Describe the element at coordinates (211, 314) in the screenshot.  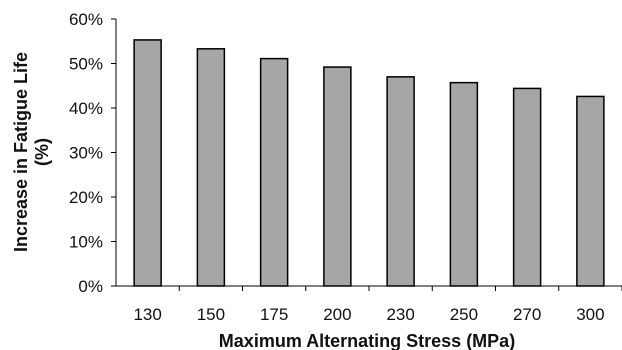
I see `x-tick-label: 150` at that location.